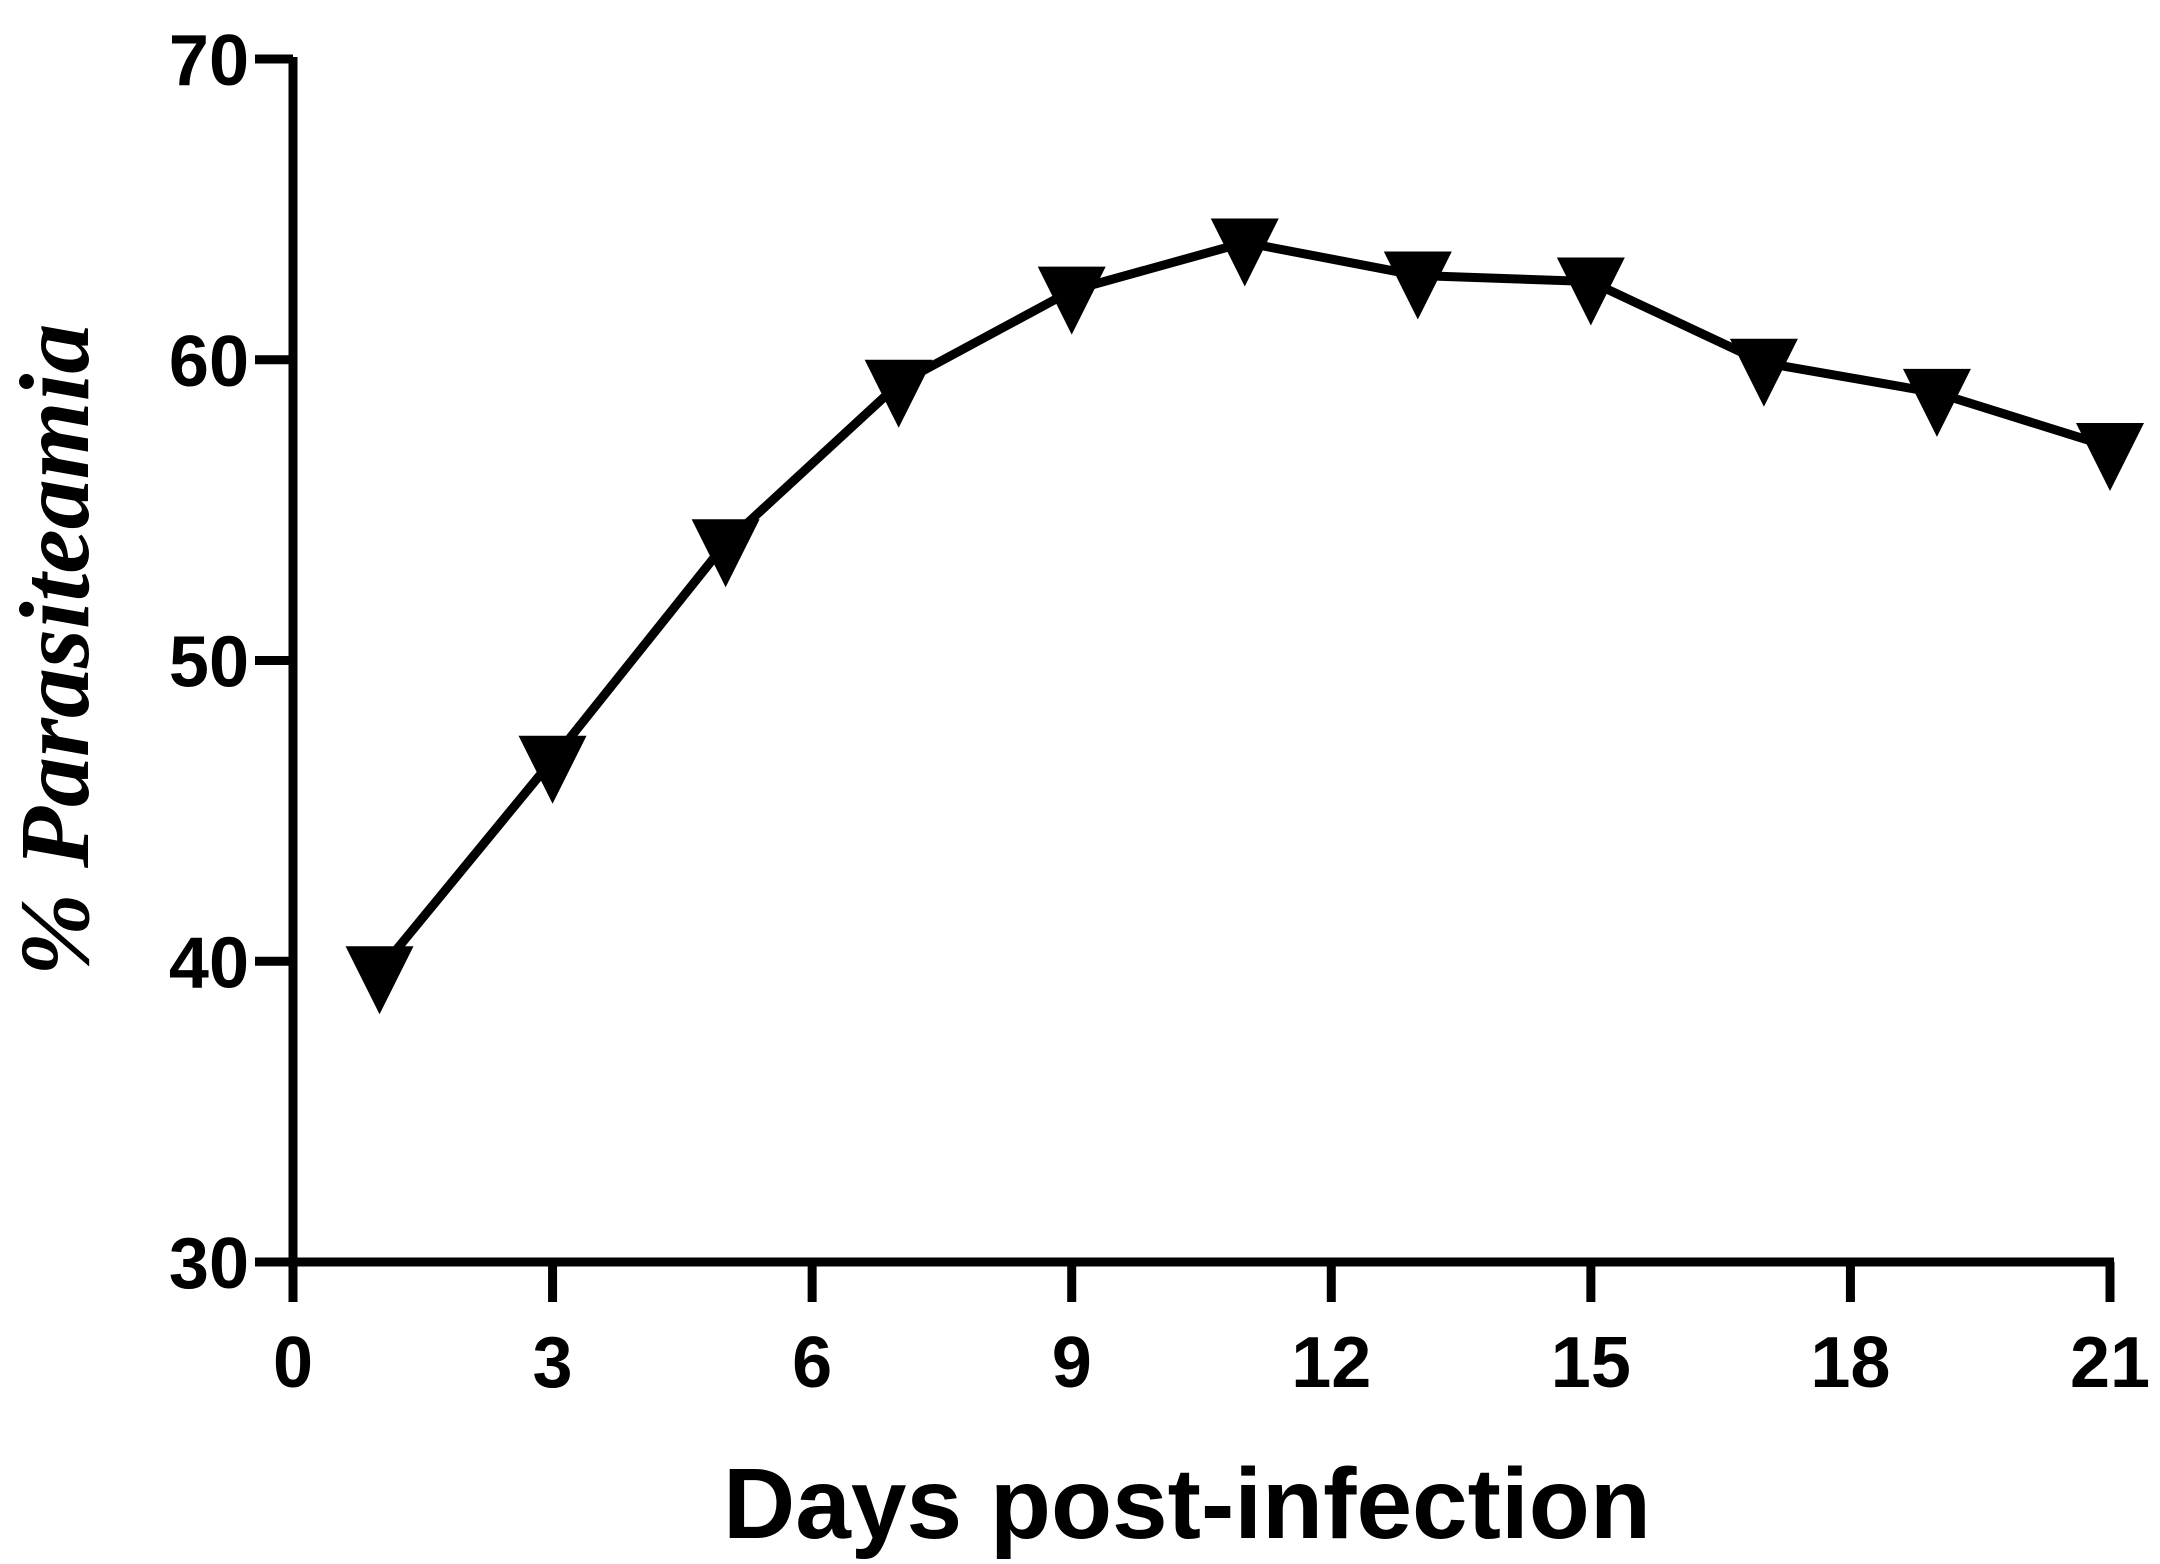 The width and height of the screenshot is (2160, 1564). Describe the element at coordinates (55, 650) in the screenshot. I see `y-axis-title: % Parasiteamia` at that location.